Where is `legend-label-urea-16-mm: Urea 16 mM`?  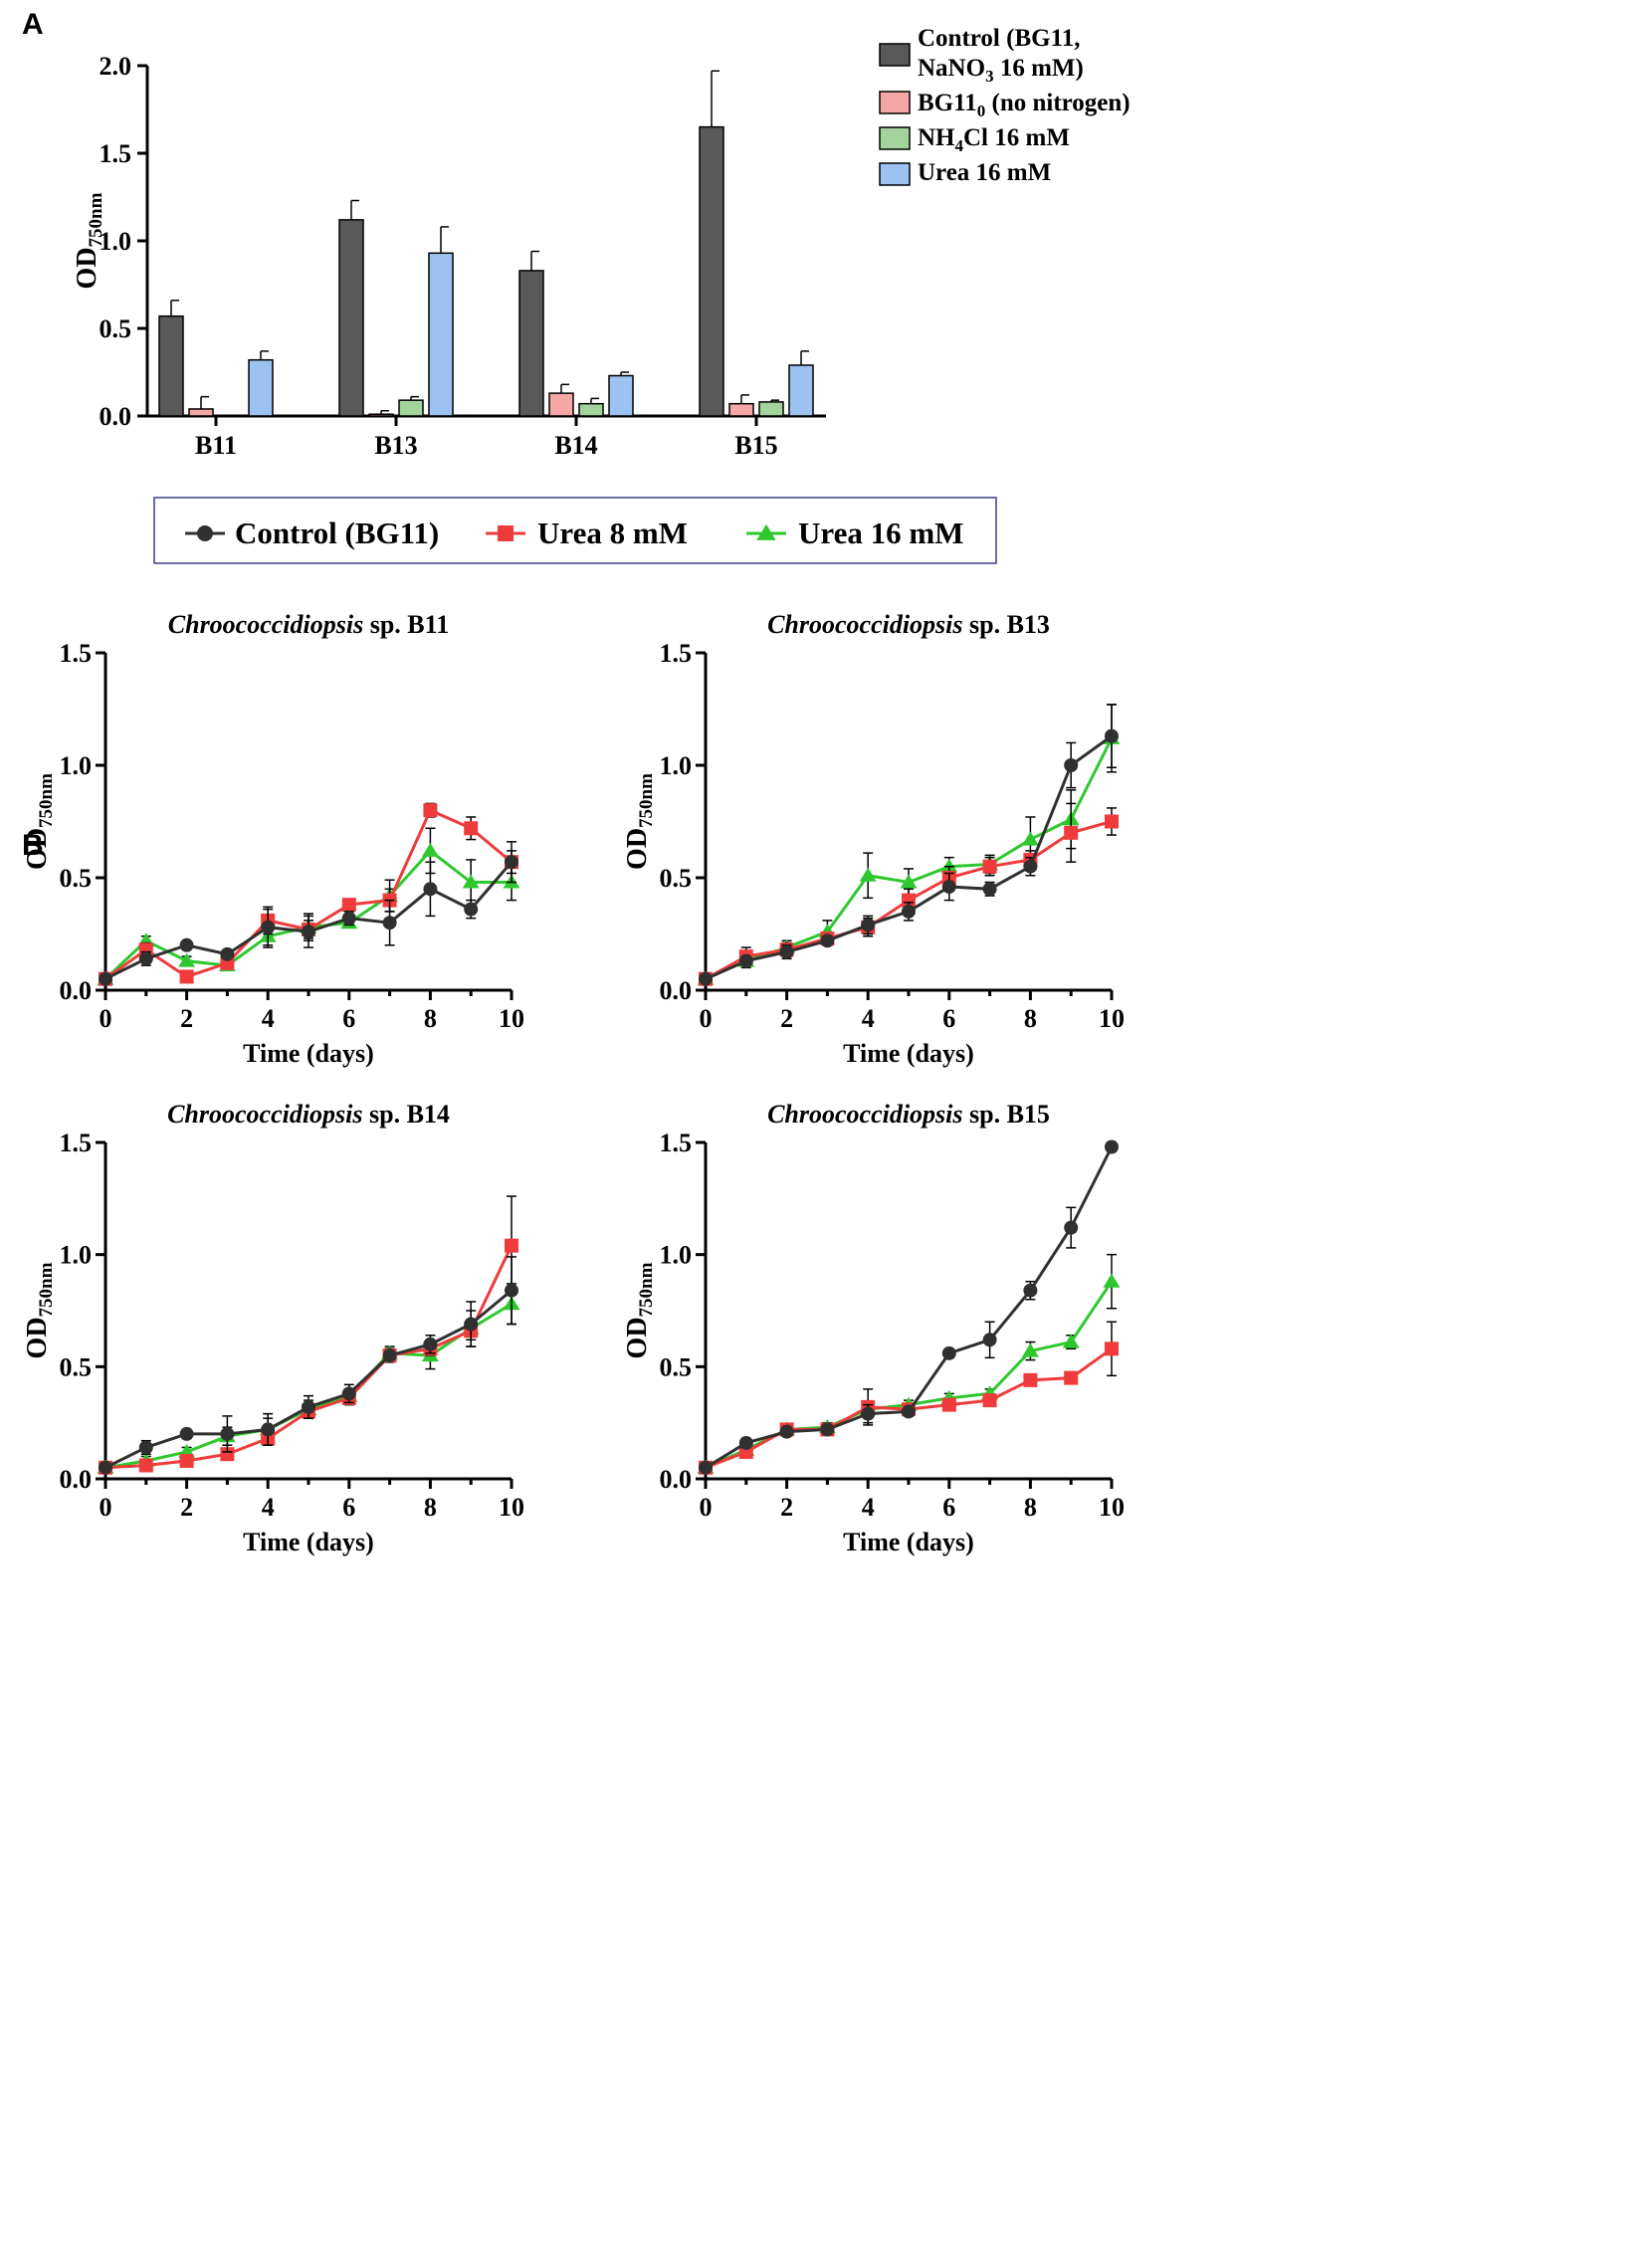 legend-label-urea-16-mm: Urea 16 mM is located at coordinates (984, 172).